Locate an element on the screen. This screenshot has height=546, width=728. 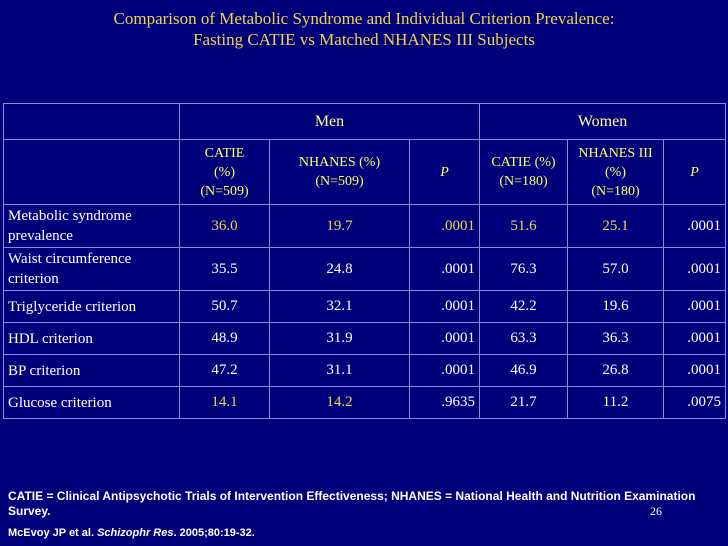
value-cell: 11.2 is located at coordinates (615, 402).